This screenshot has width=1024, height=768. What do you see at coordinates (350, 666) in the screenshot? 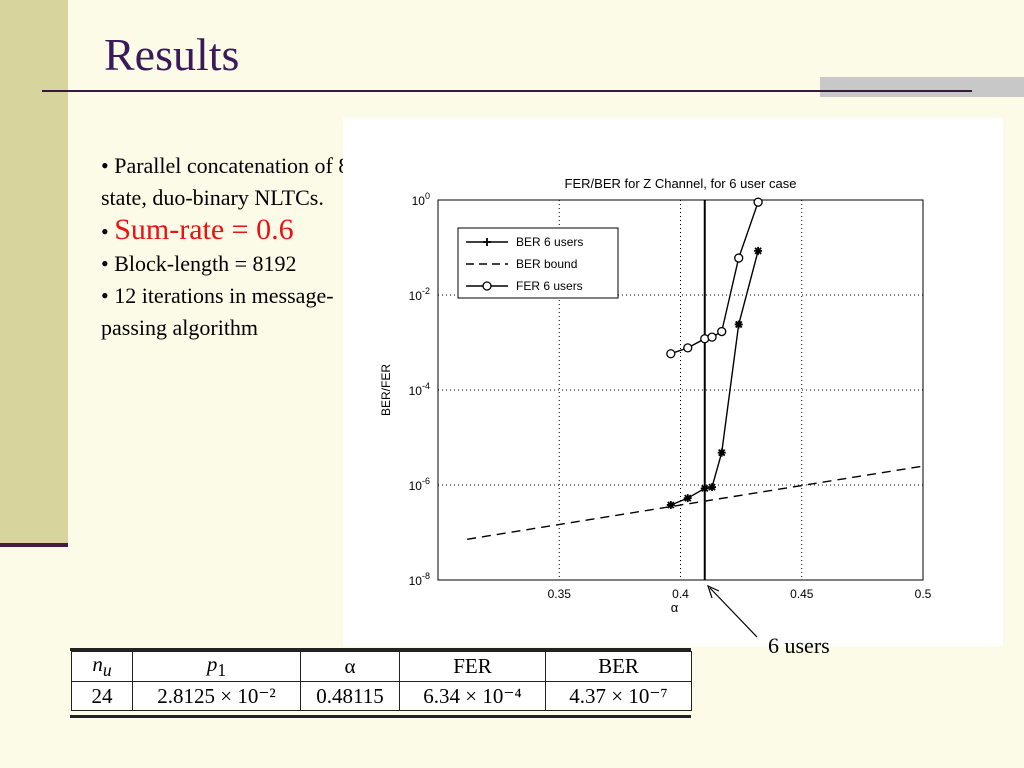
I see `table-header-cell: α` at bounding box center [350, 666].